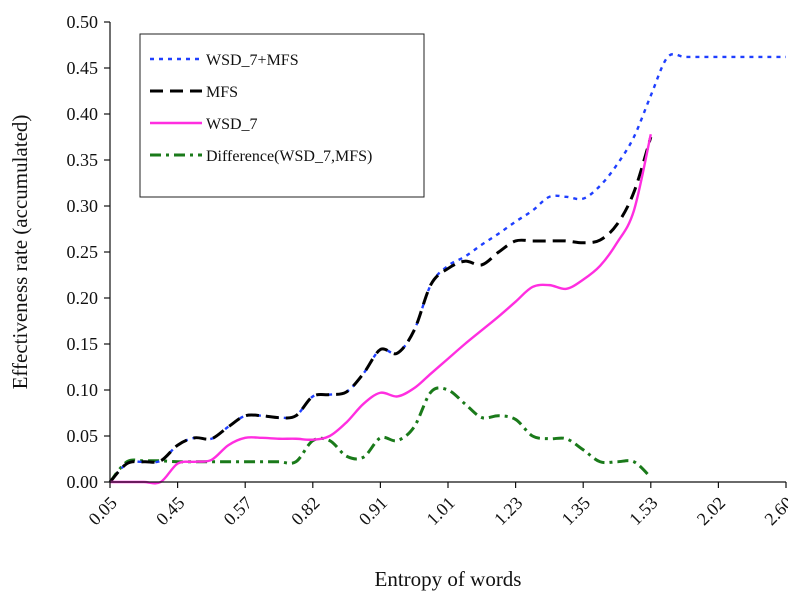  Describe the element at coordinates (238, 511) in the screenshot. I see `x-tick-label: 0.57` at that location.